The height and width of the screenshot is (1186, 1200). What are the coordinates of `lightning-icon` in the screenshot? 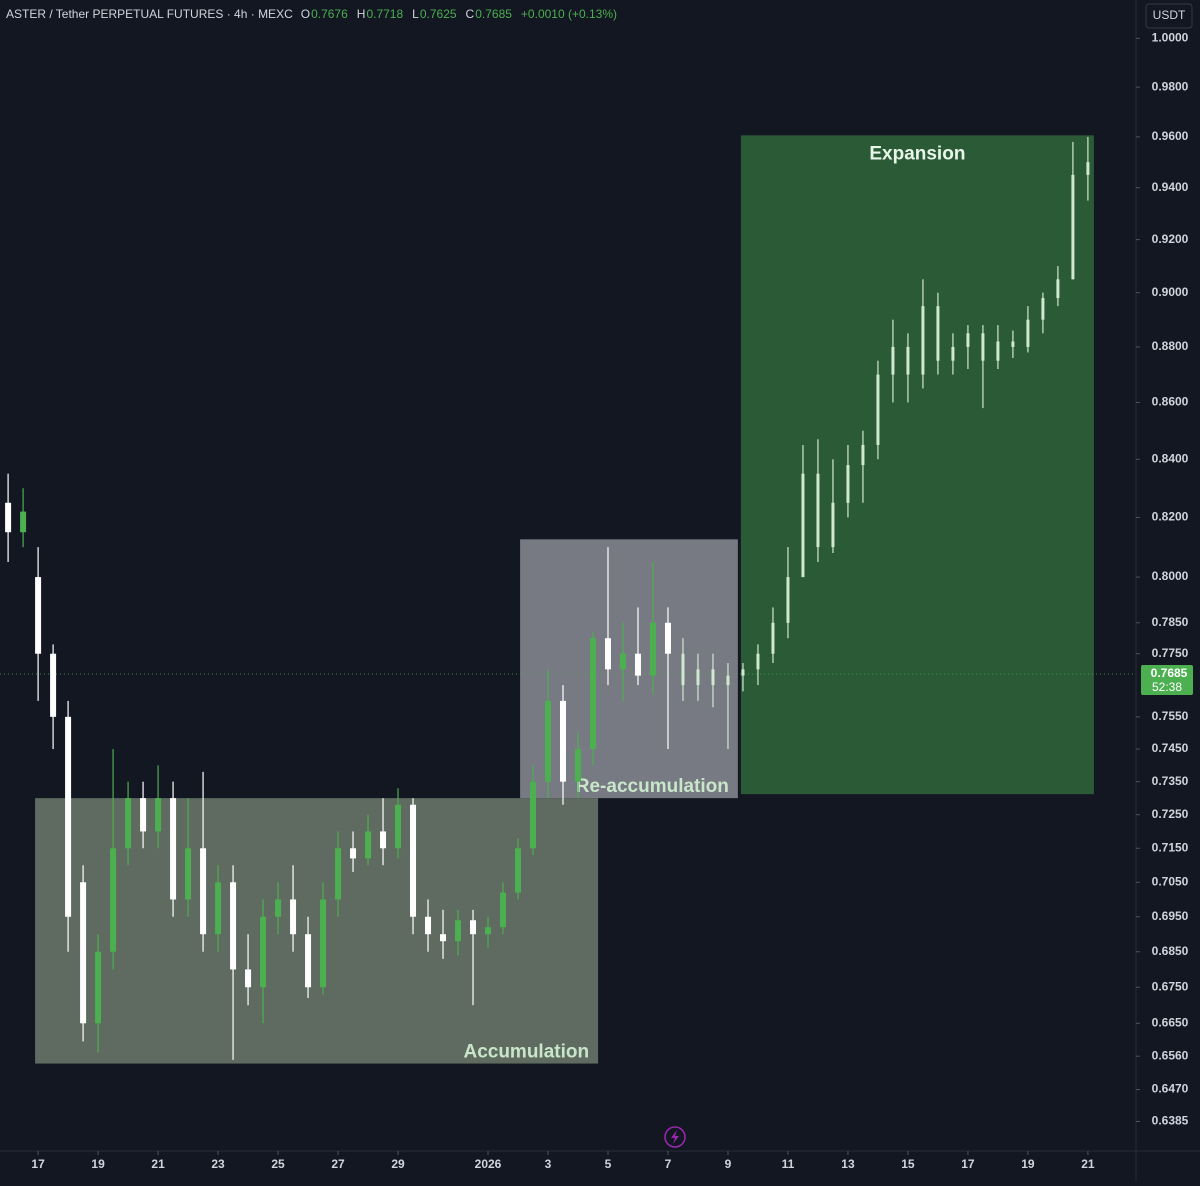 It's located at (675, 1137).